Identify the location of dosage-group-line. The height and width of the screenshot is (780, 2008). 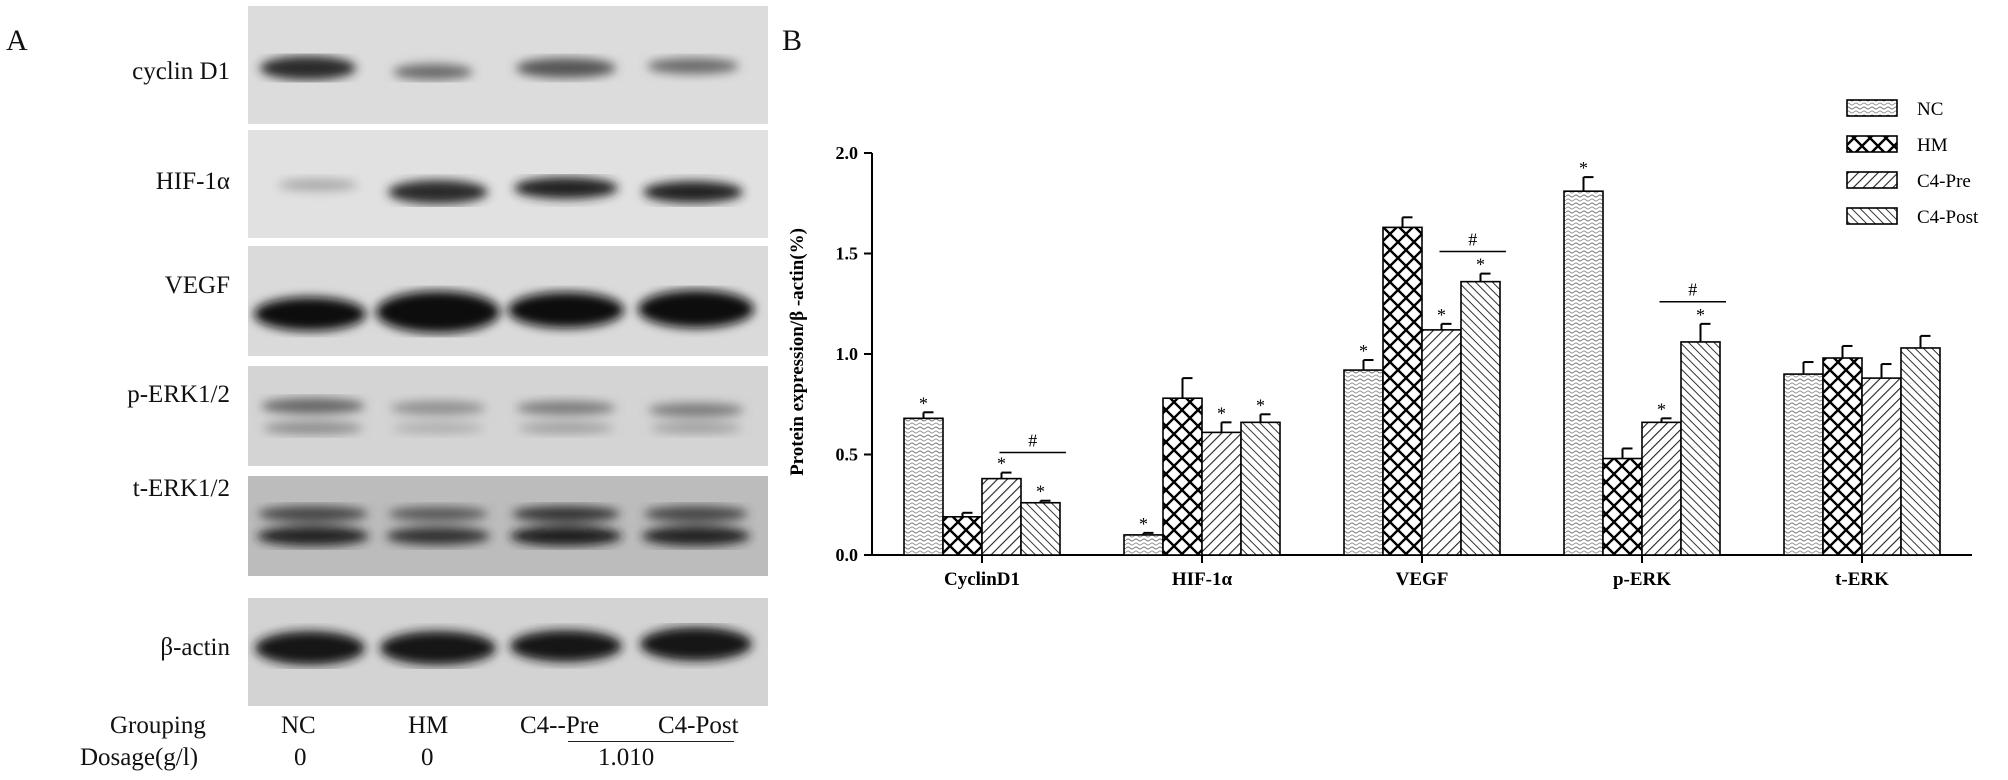
(651, 741).